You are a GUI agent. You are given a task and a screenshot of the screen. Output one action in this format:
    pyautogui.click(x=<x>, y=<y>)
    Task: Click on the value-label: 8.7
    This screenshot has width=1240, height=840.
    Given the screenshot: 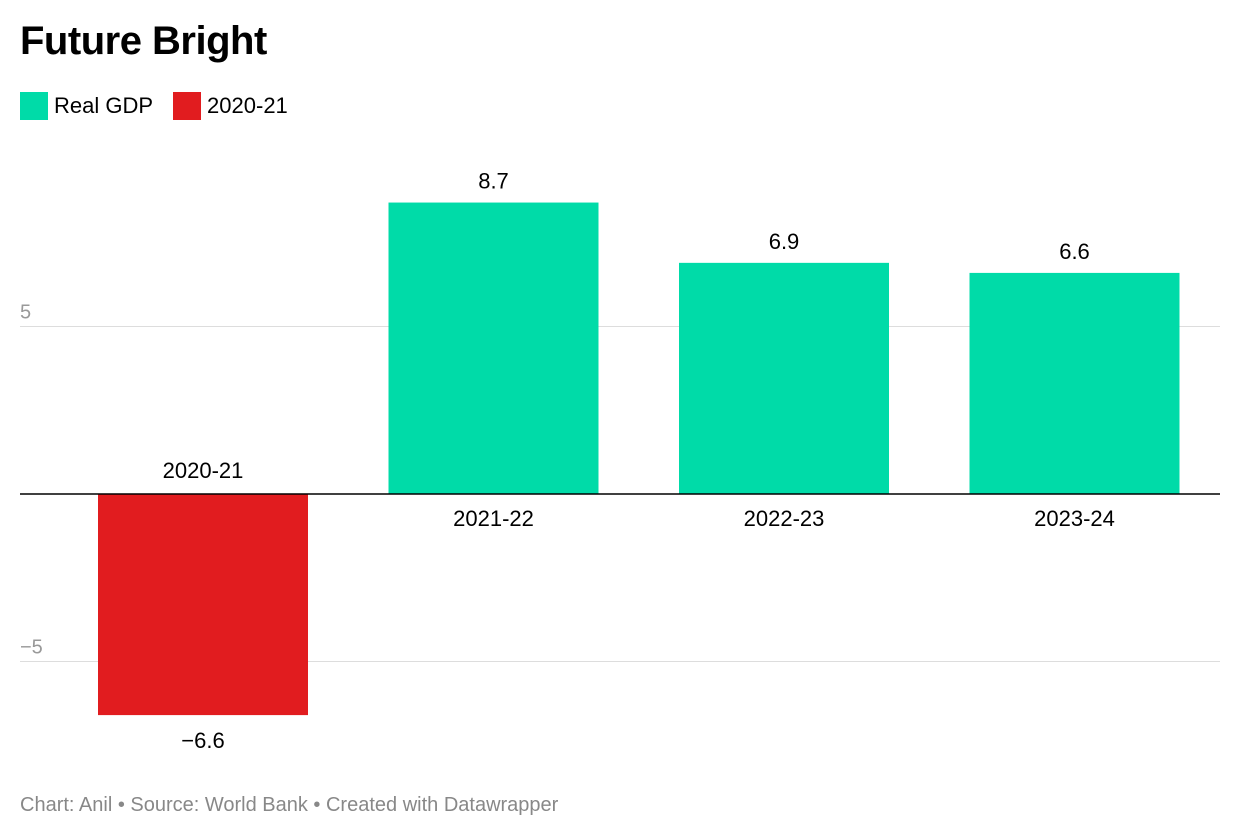 What is the action you would take?
    pyautogui.click(x=493, y=181)
    